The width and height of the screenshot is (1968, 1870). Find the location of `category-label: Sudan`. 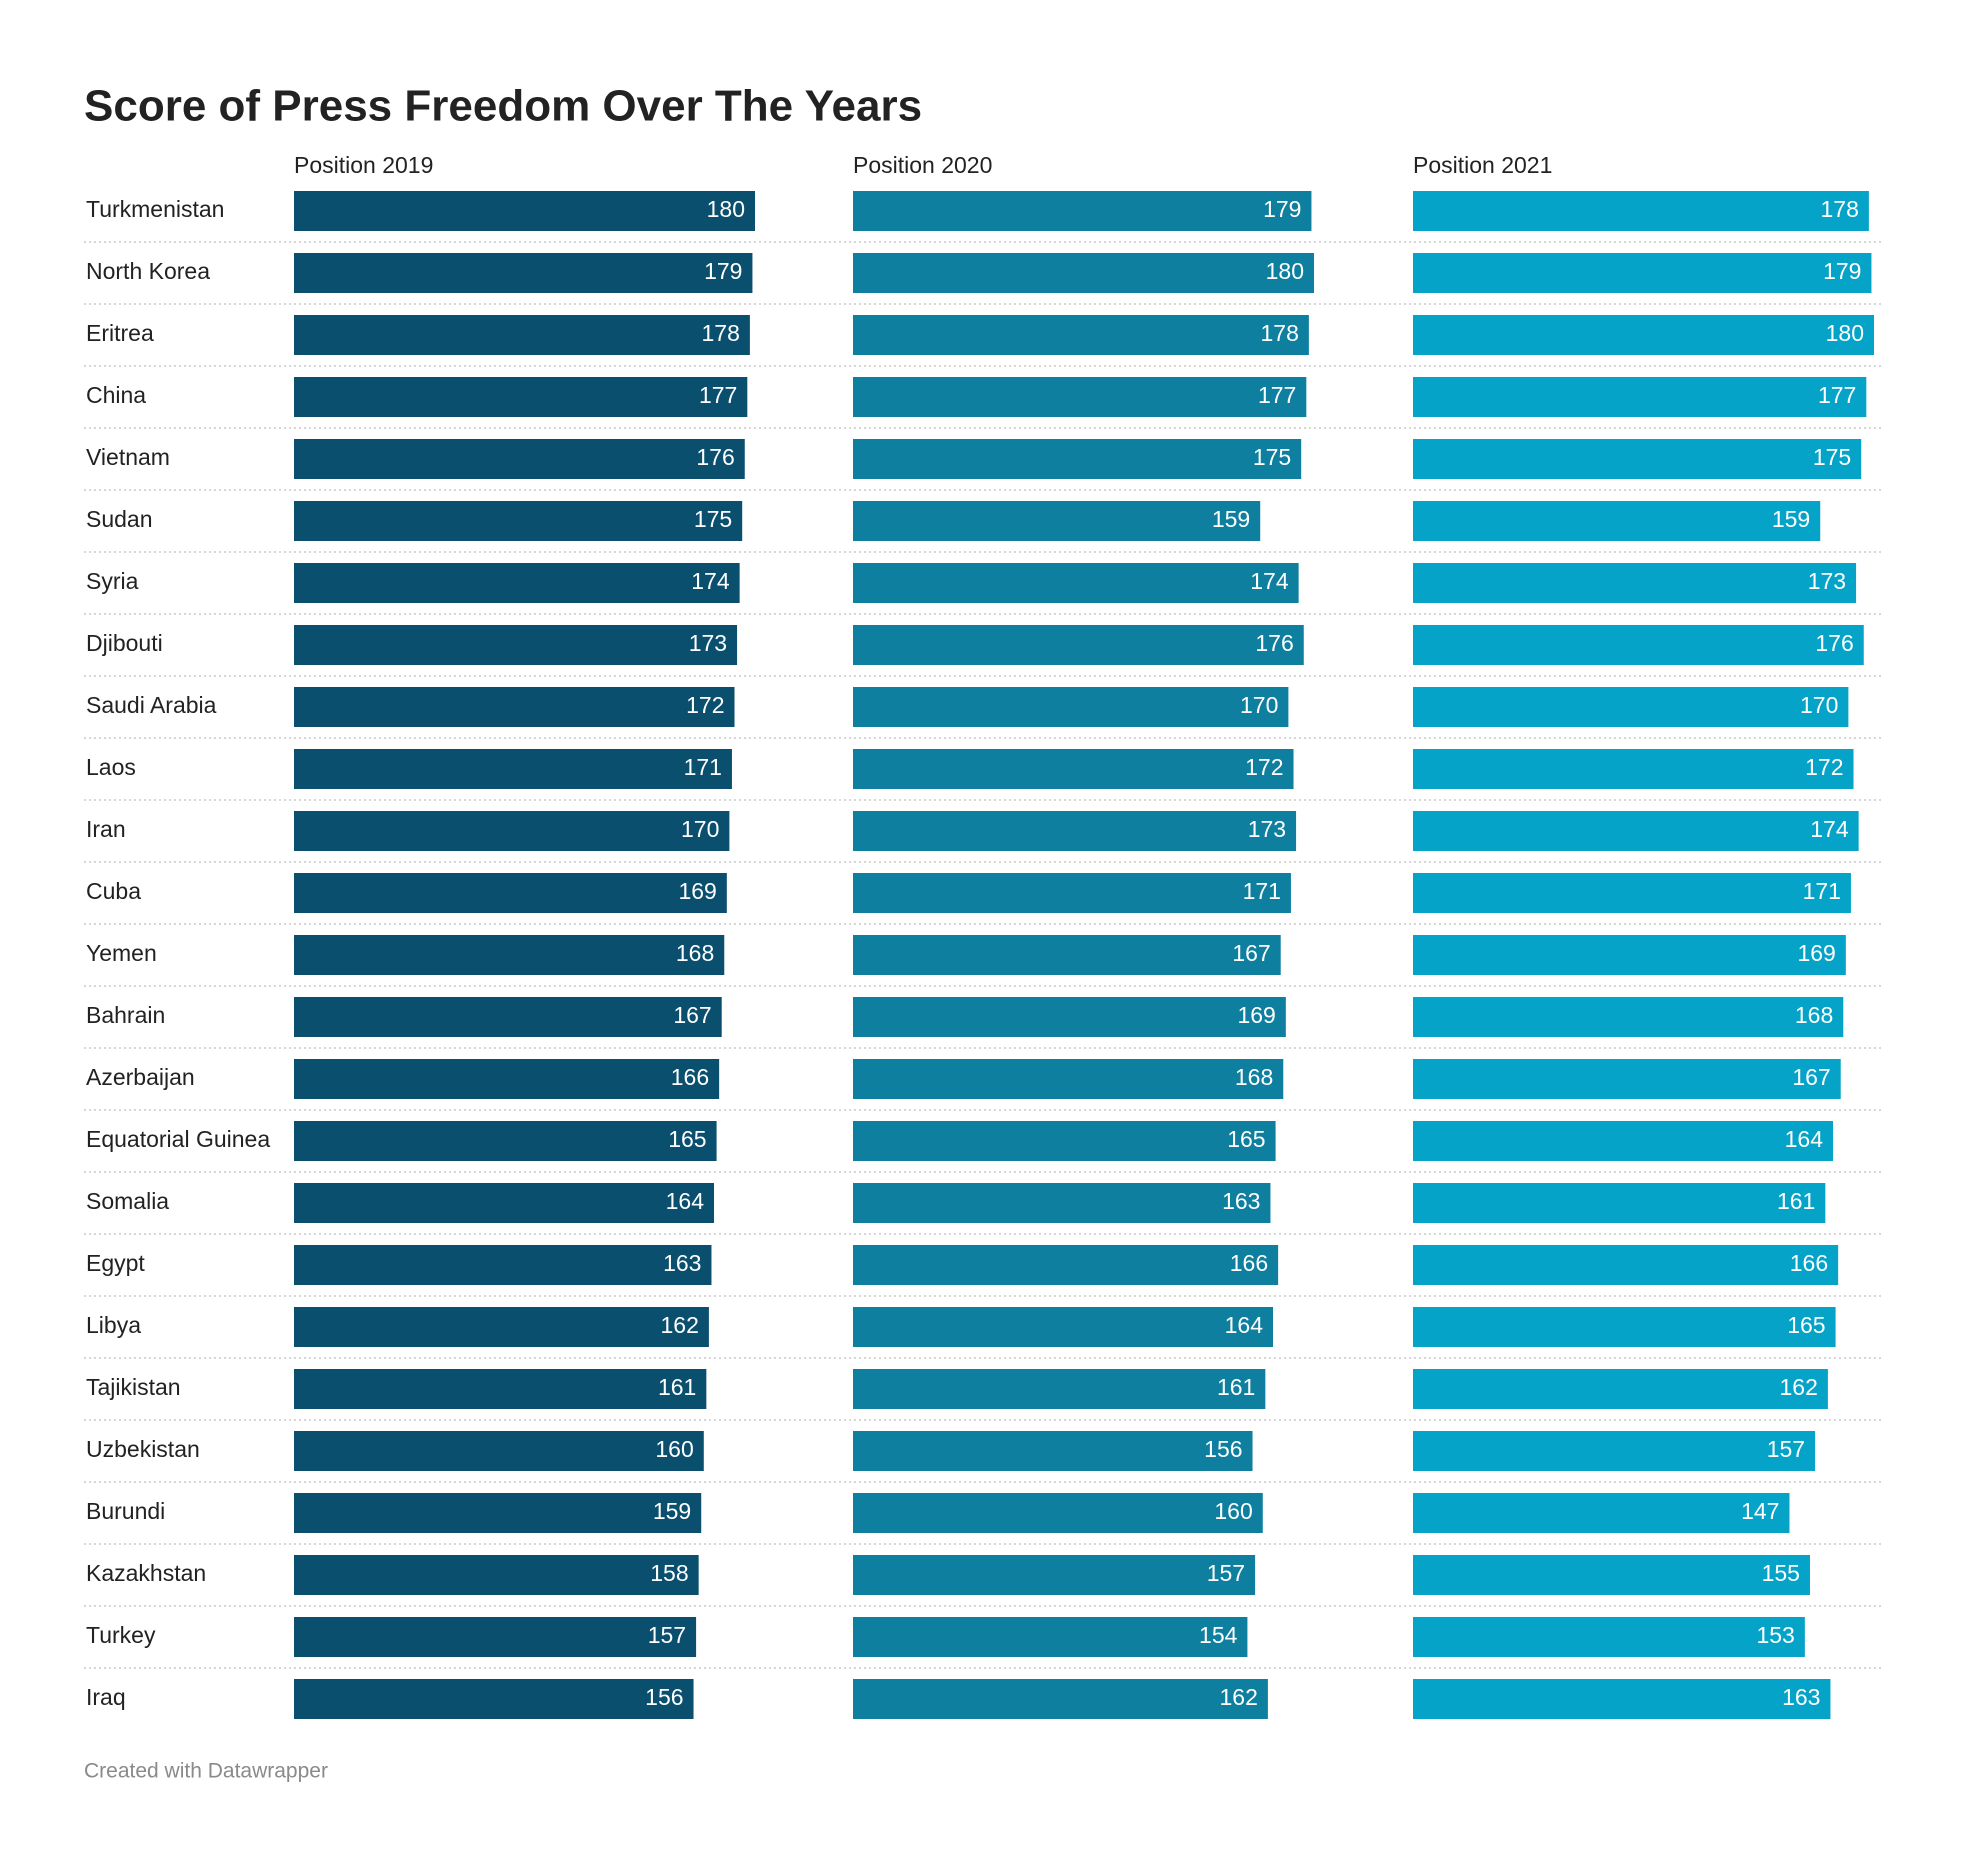

category-label: Sudan is located at coordinates (119, 519).